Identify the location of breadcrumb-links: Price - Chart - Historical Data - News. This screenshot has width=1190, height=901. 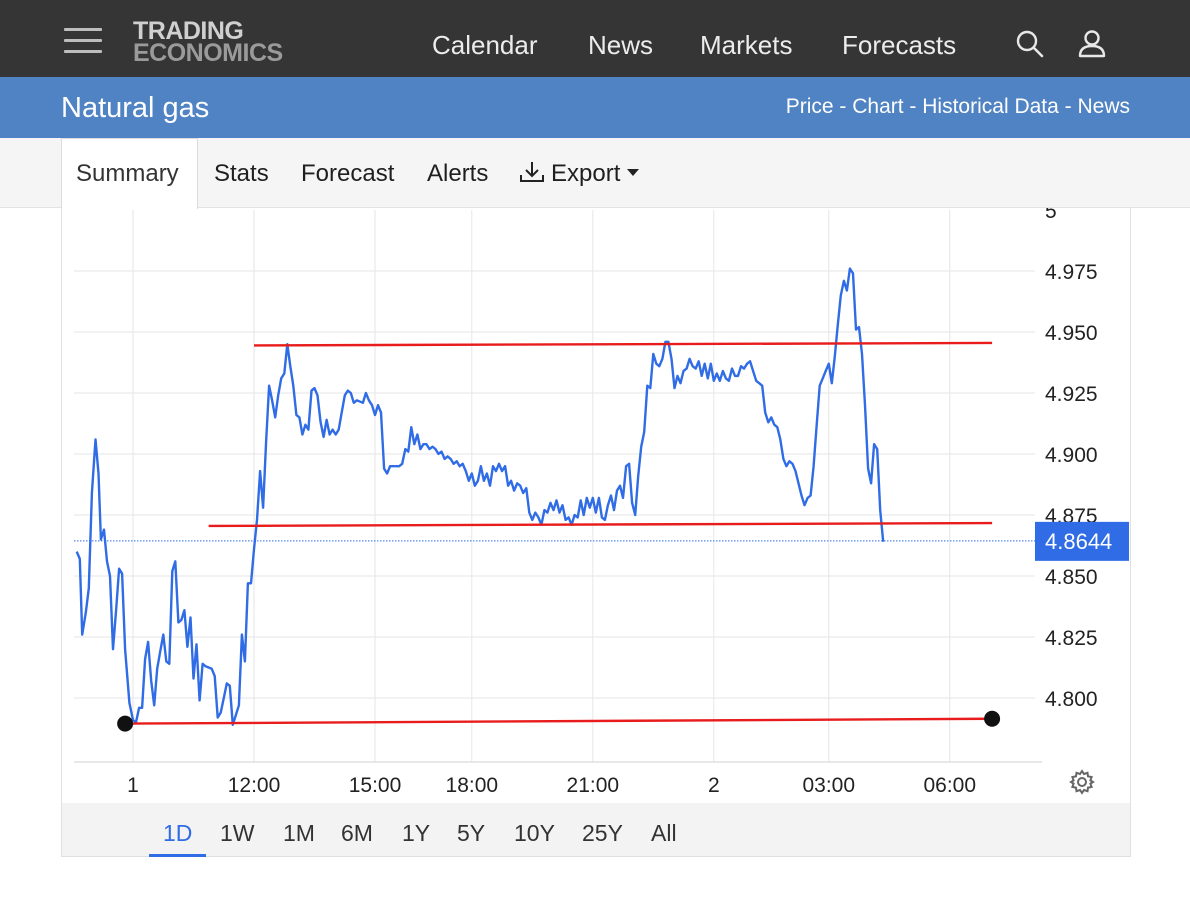
(958, 107).